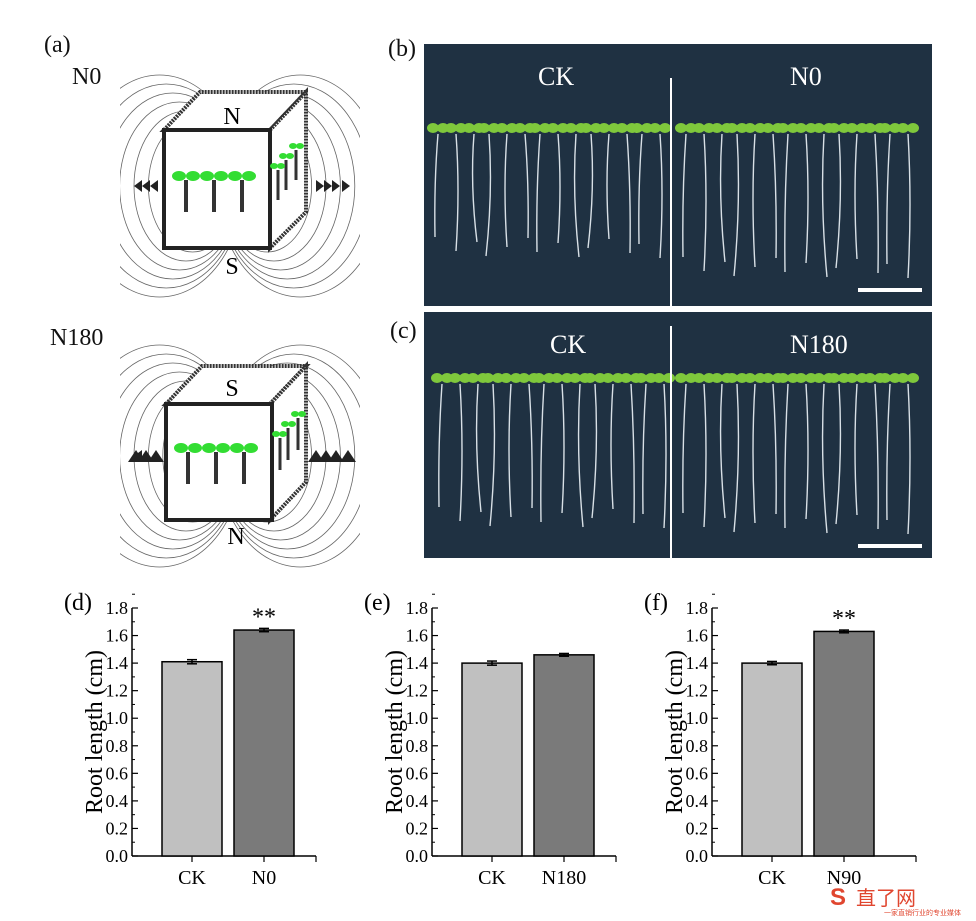  What do you see at coordinates (844, 878) in the screenshot?
I see `x-tick-label: N90` at bounding box center [844, 878].